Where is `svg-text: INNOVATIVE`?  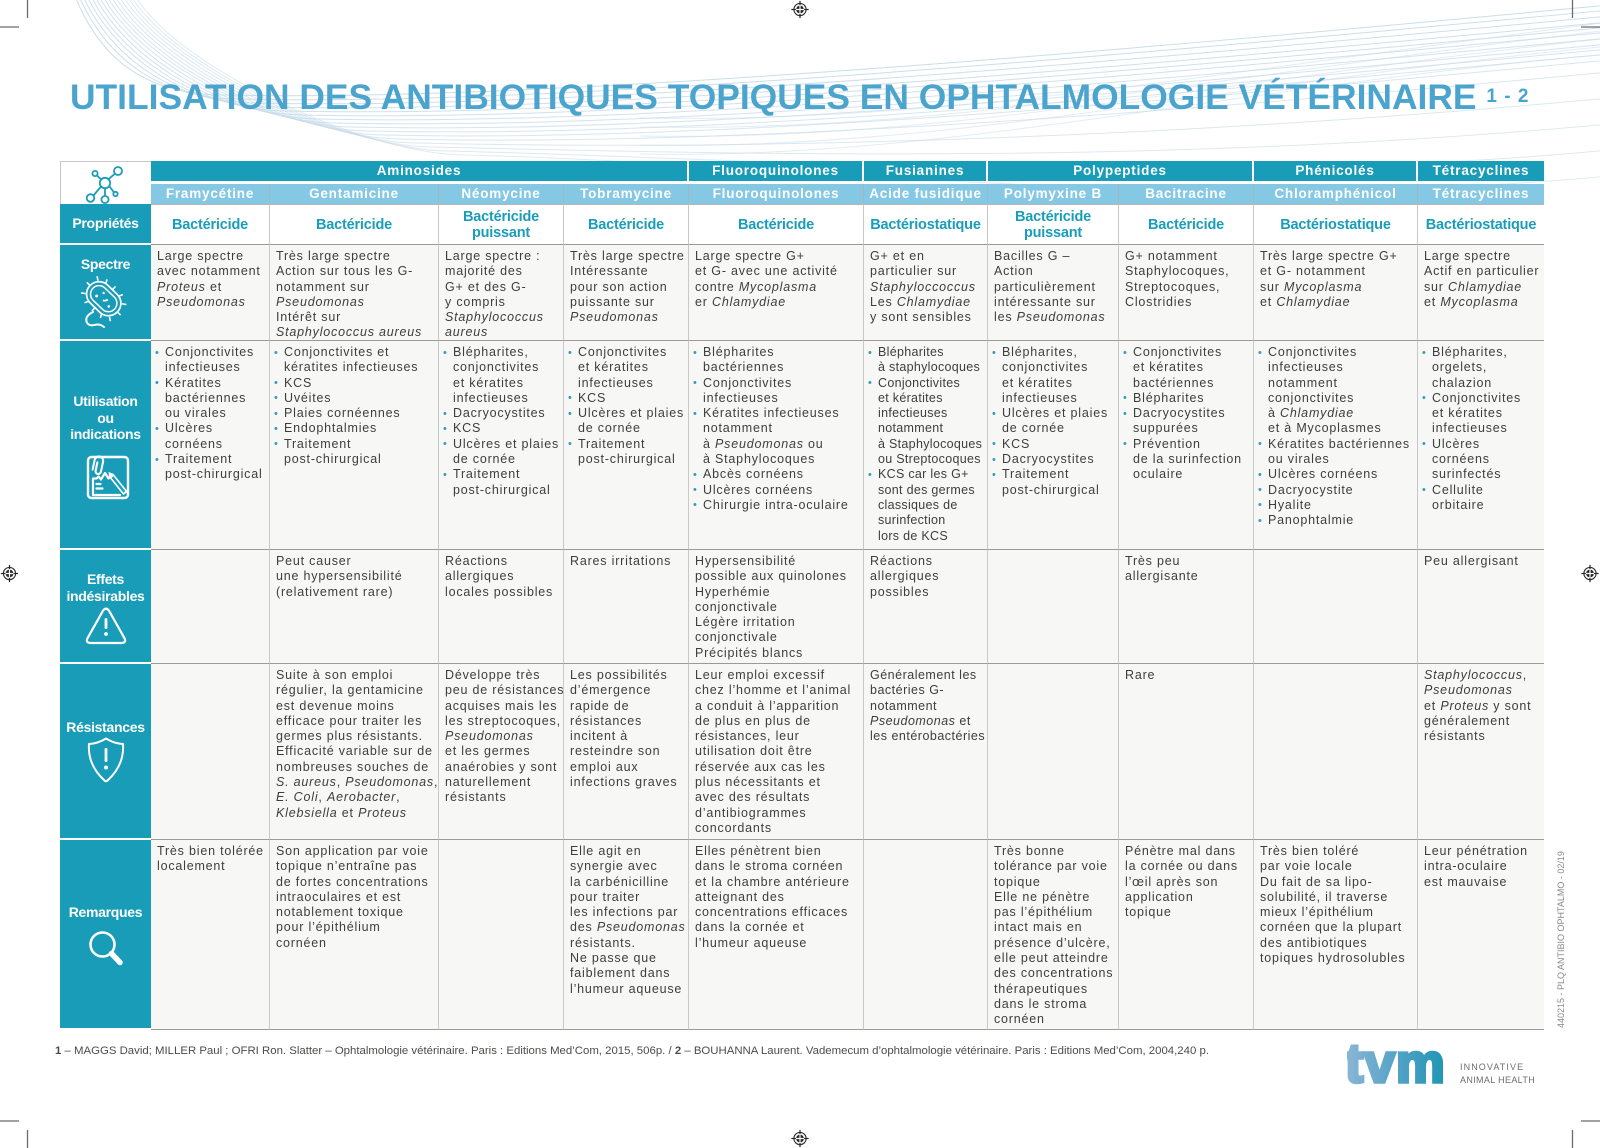
svg-text: INNOVATIVE is located at coordinates (1492, 1067).